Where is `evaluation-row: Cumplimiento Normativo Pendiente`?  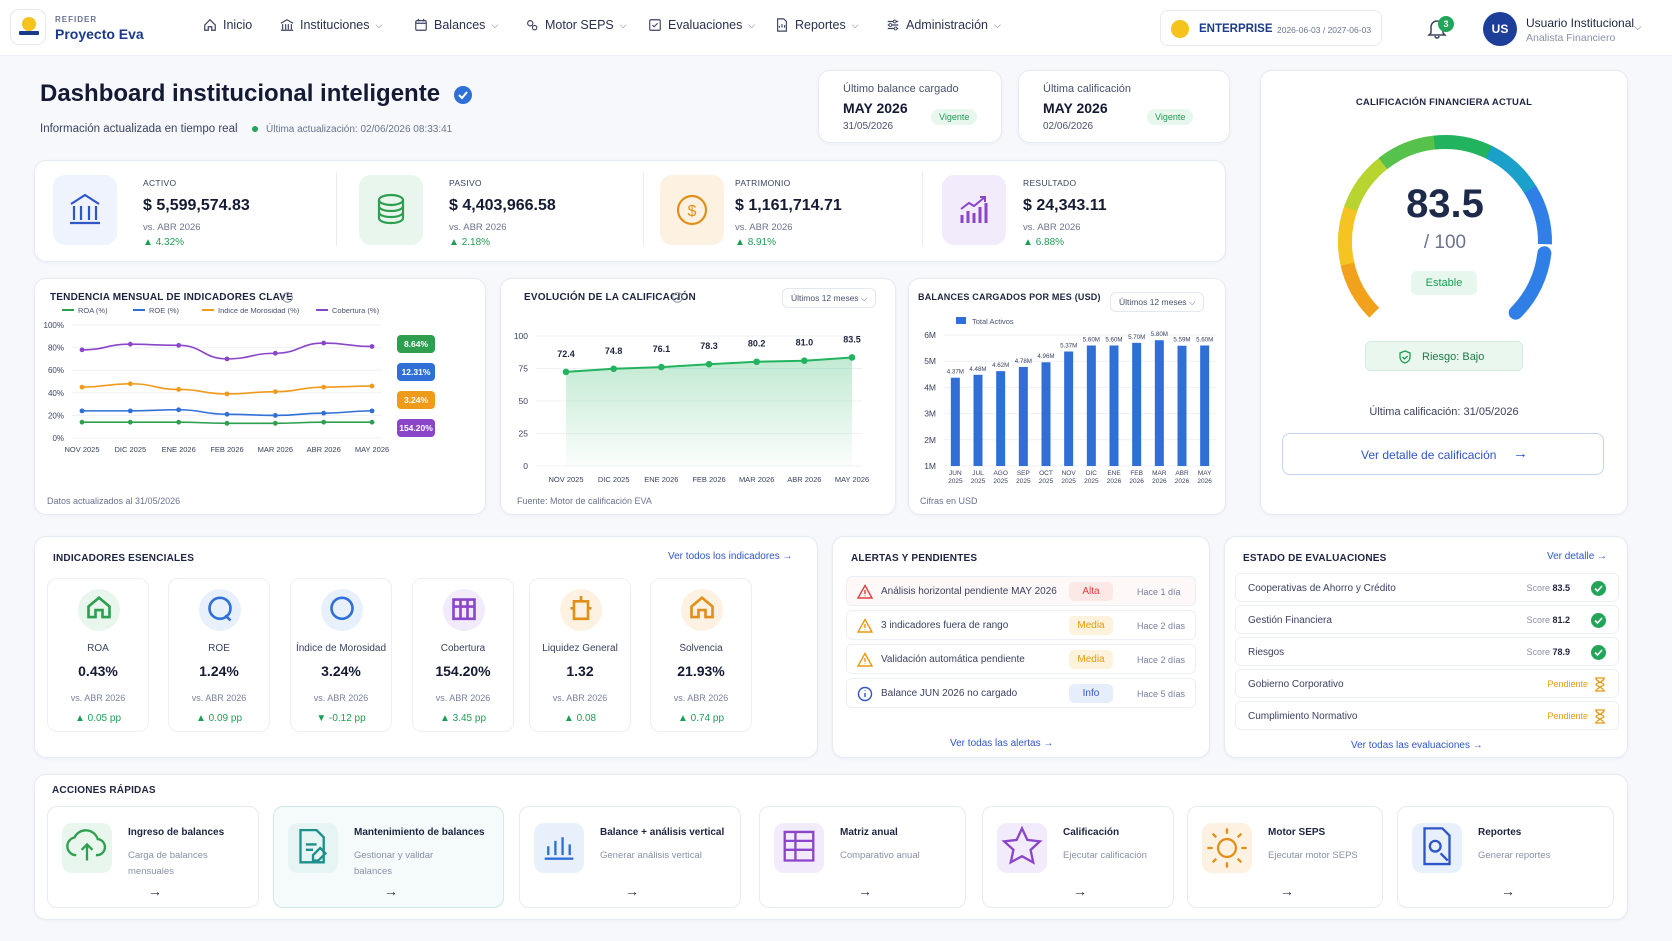
evaluation-row: Cumplimiento Normativo Pendiente is located at coordinates (1427, 715).